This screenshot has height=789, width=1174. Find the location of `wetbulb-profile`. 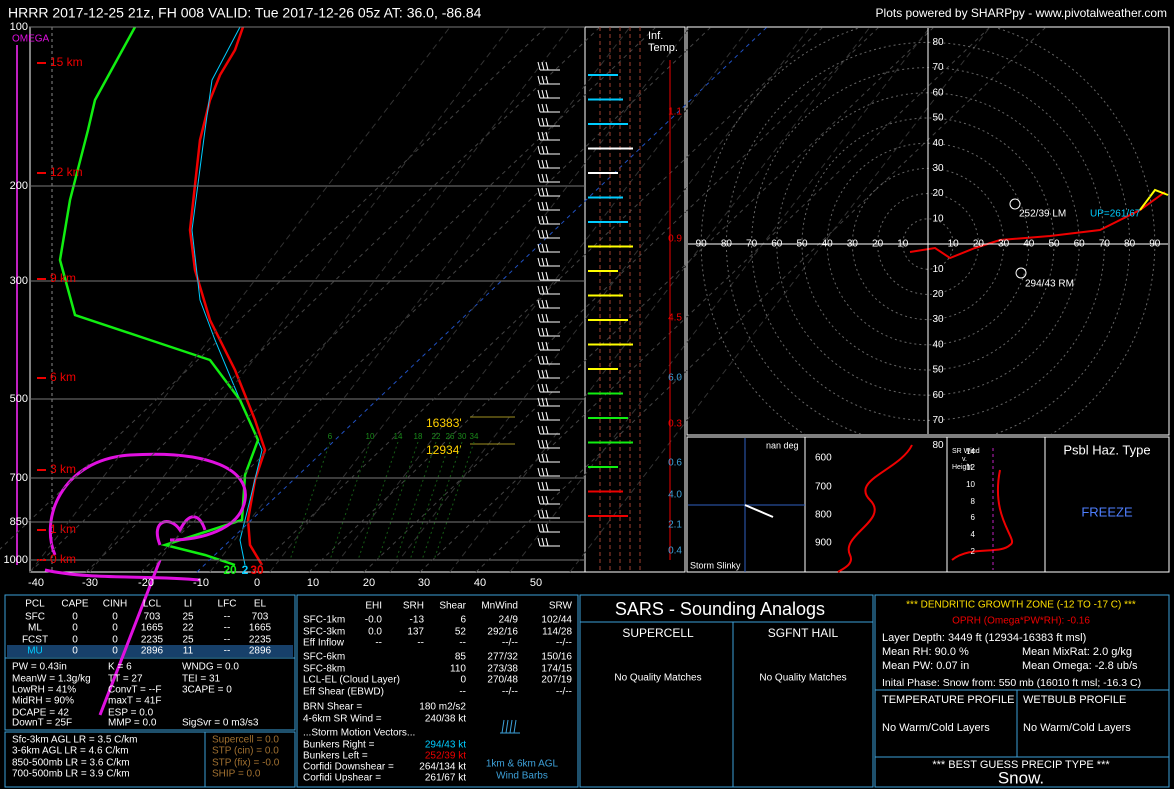

wetbulb-profile is located at coordinates (227, 296).